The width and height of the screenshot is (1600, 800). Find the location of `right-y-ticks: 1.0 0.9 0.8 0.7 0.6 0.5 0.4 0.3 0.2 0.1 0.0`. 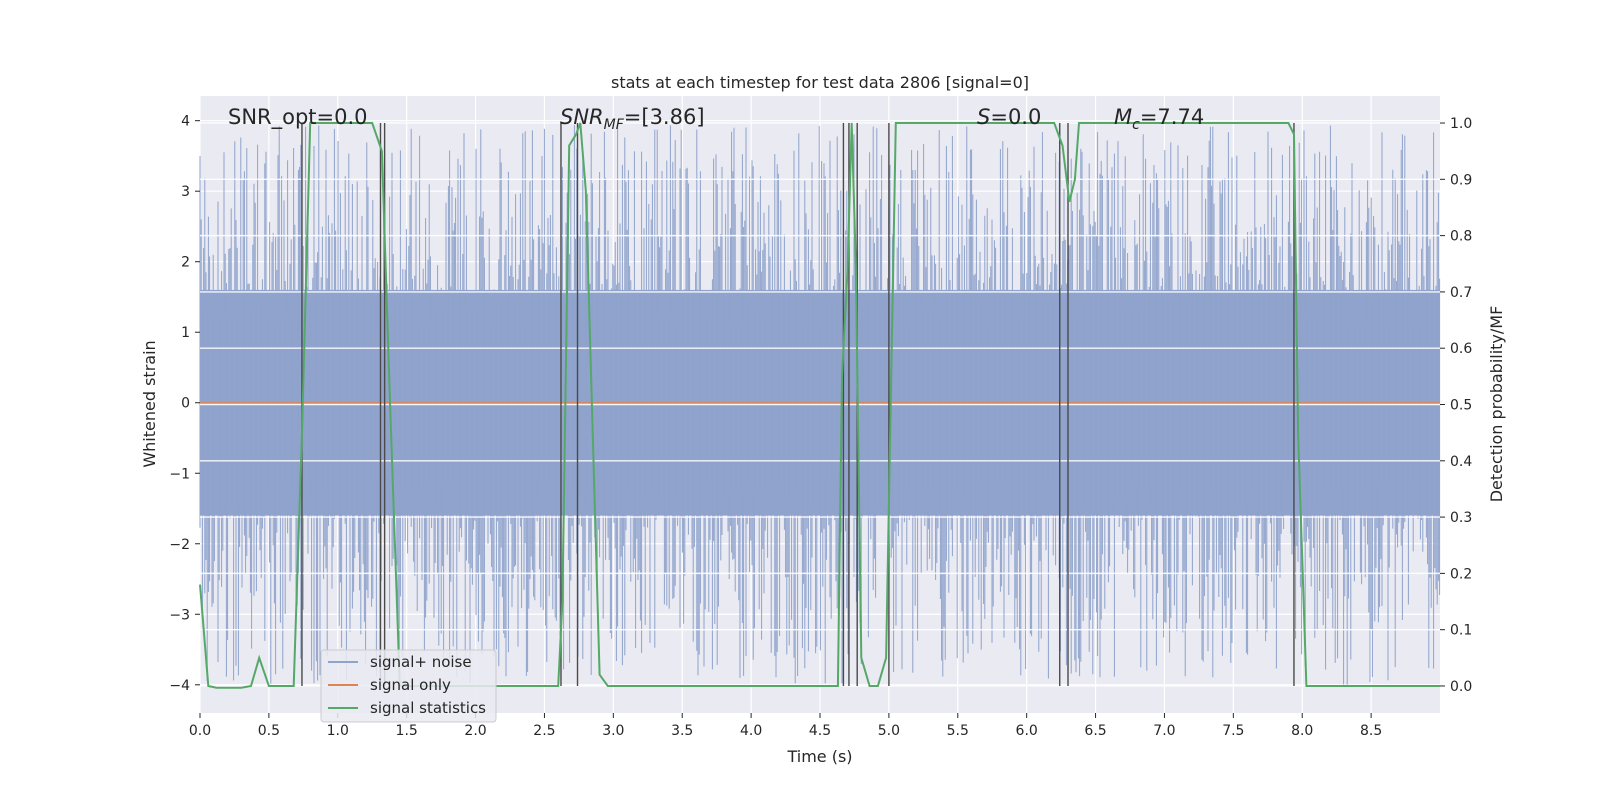

right-y-ticks: 1.0 0.9 0.8 0.7 0.6 0.5 0.4 0.3 0.2 0.1 0.0 is located at coordinates (1456, 405).